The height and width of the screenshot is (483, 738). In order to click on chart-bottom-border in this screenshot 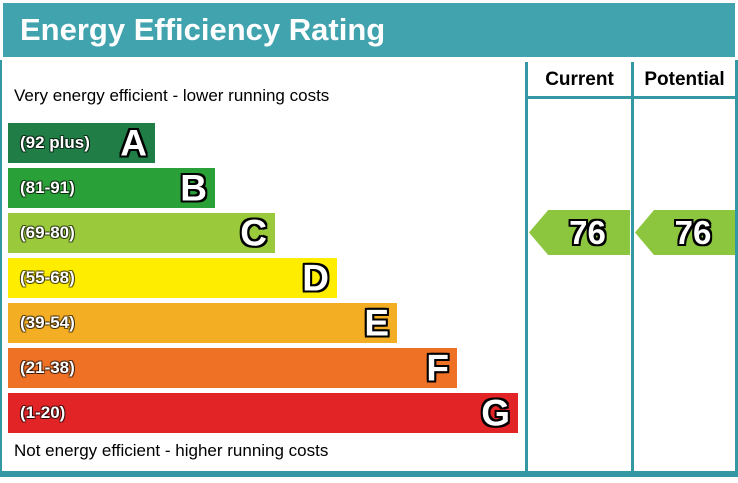, I will do `click(369, 474)`.